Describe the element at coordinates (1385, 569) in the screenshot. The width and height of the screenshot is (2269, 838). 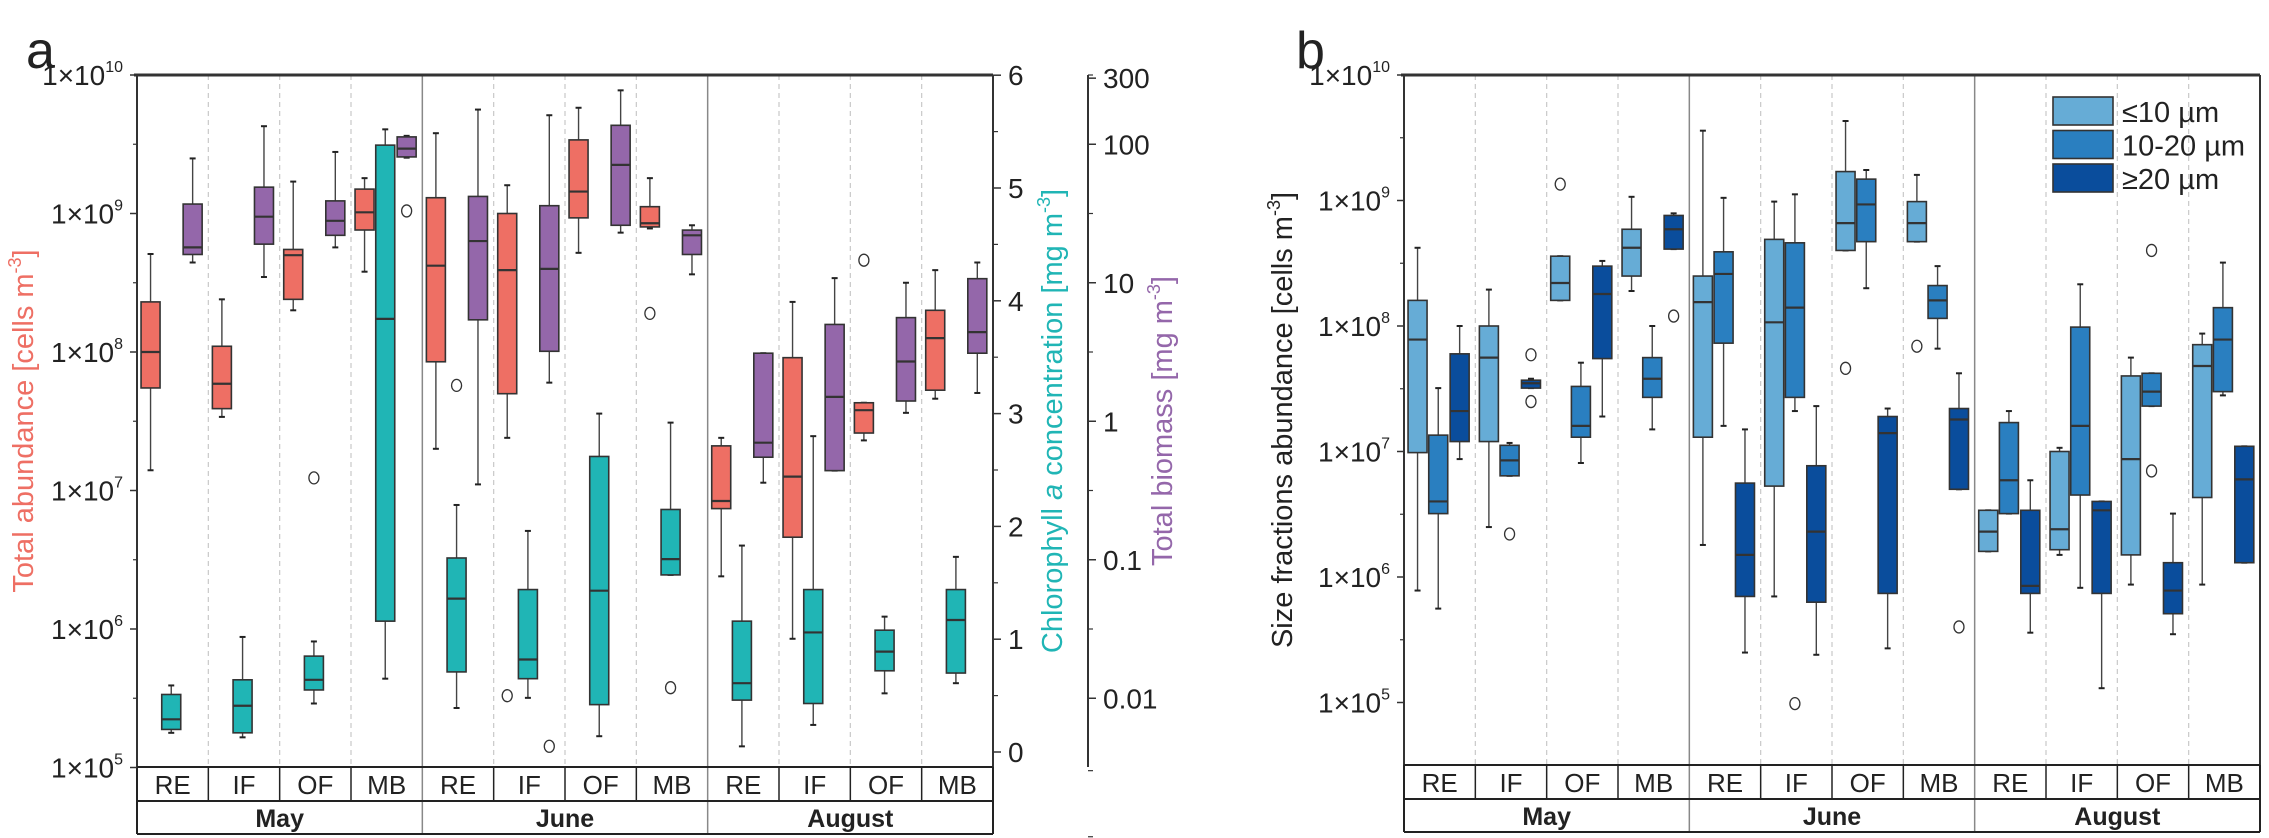
I see `tick-exponent: 6` at that location.